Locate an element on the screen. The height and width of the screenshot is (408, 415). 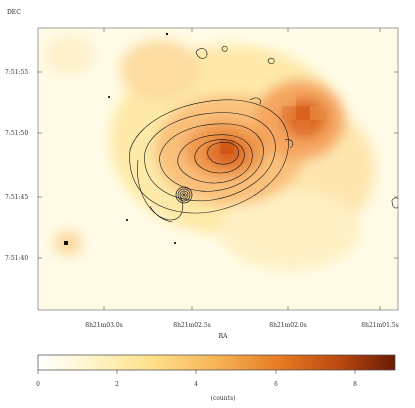
colorbar-unit-label: (counts) is located at coordinates (223, 398).